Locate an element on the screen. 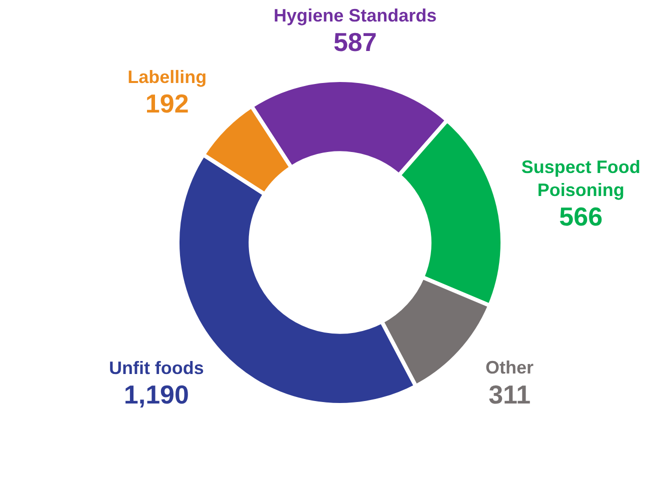  data-label: 566 is located at coordinates (581, 216).